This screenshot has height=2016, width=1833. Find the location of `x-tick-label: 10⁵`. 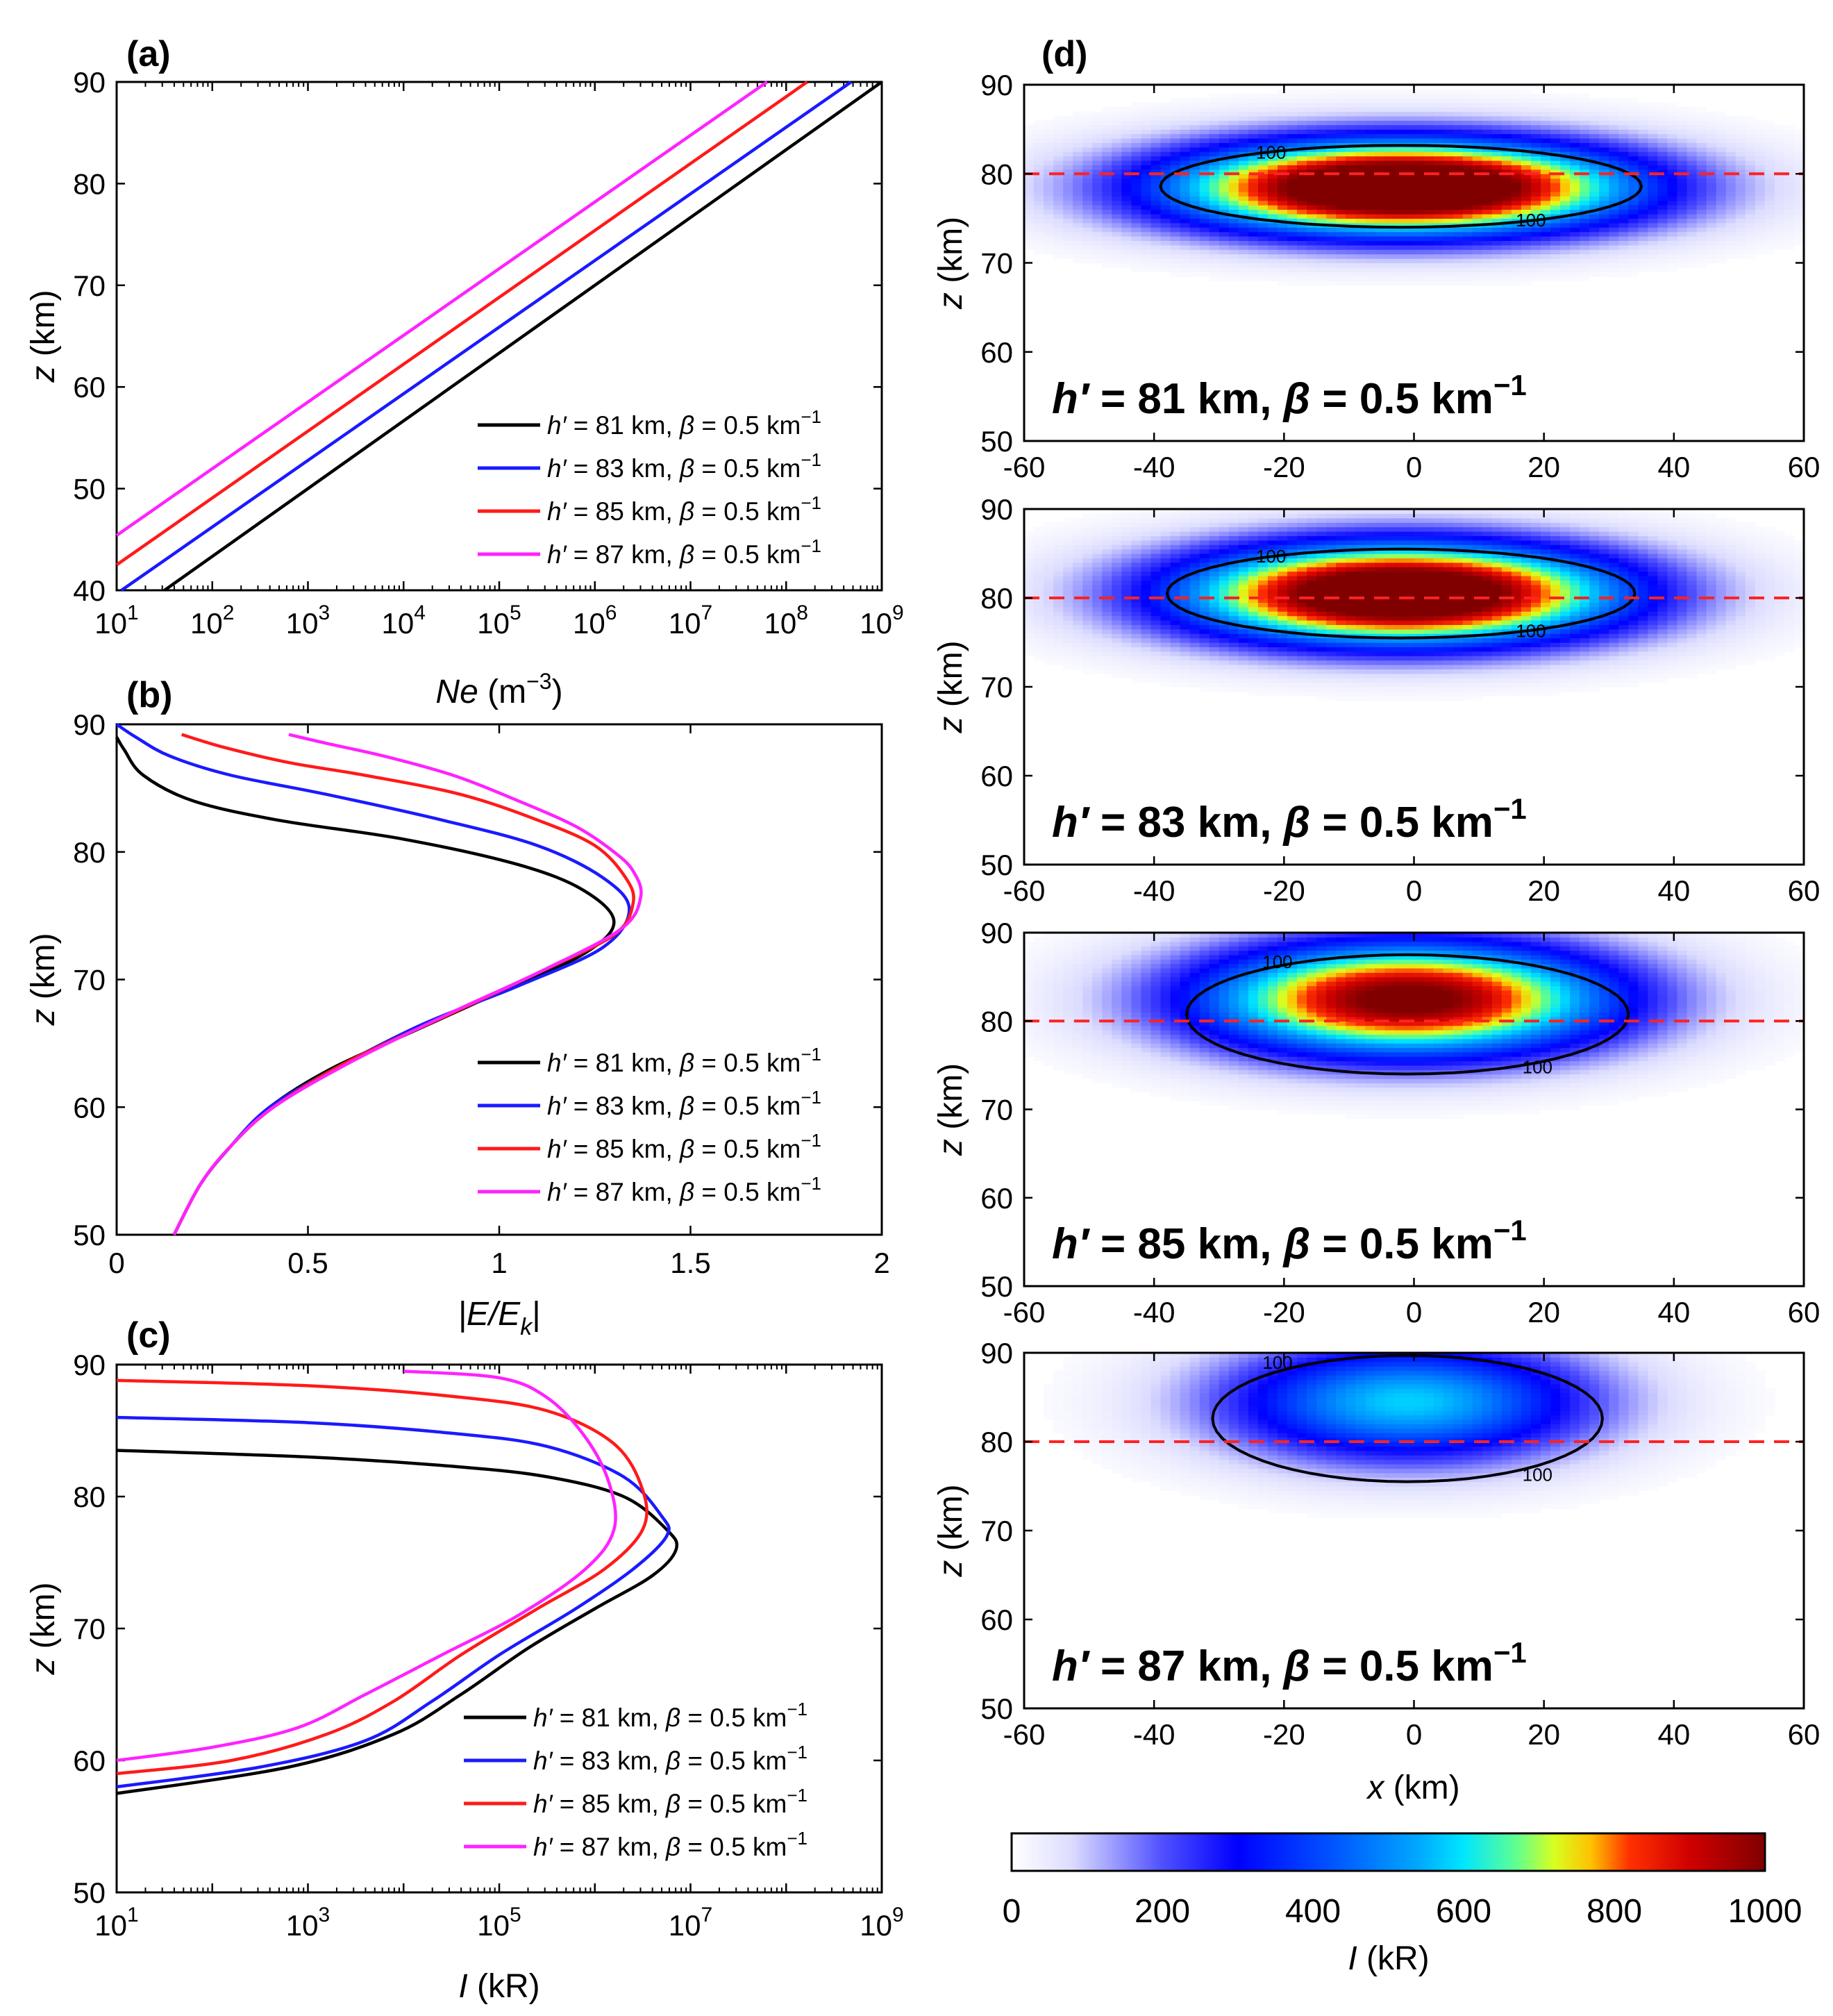

x-tick-label: 10⁵ is located at coordinates (499, 1923).